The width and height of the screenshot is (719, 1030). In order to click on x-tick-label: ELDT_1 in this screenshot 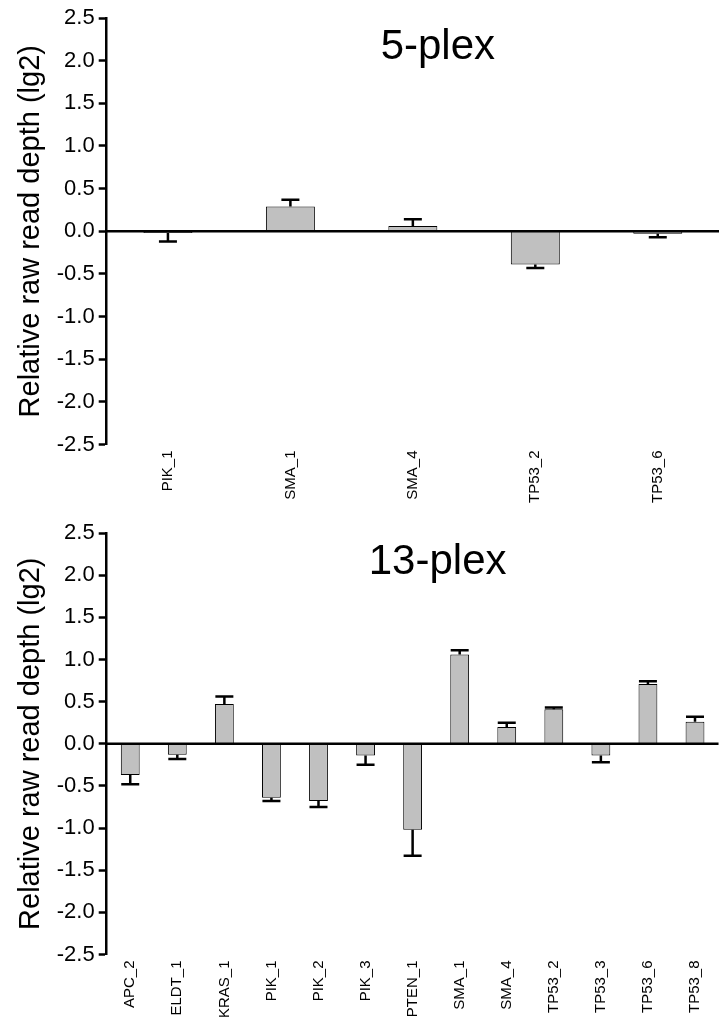, I will do `click(176, 988)`.